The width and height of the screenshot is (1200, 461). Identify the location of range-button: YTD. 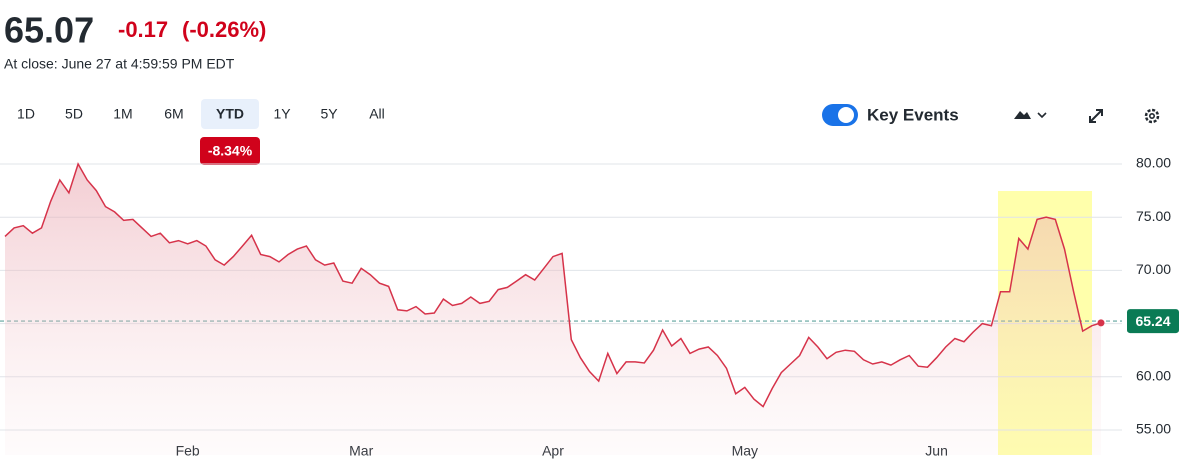
(230, 114).